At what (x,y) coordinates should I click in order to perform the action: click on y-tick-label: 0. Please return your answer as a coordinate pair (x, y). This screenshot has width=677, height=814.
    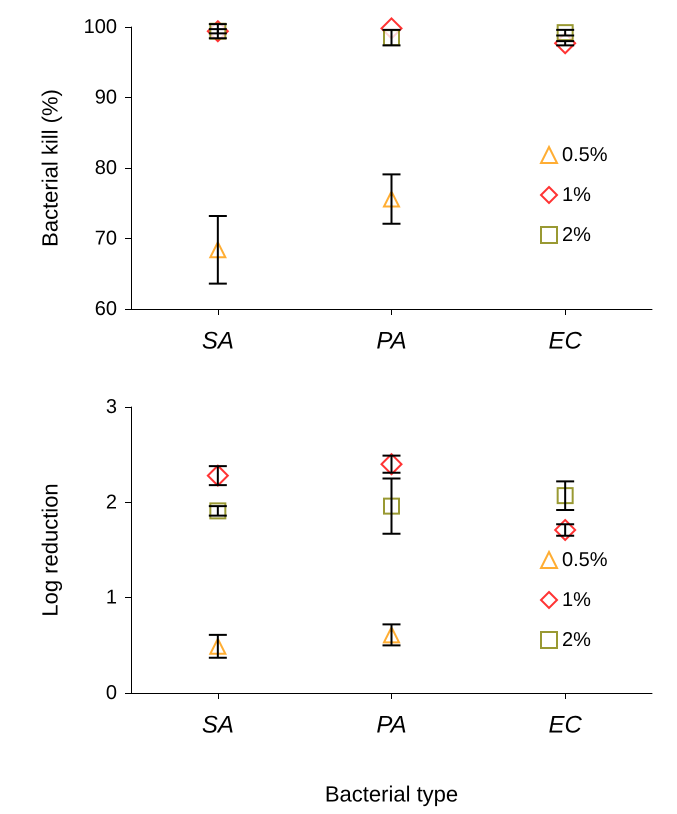
    Looking at the image, I should click on (111, 693).